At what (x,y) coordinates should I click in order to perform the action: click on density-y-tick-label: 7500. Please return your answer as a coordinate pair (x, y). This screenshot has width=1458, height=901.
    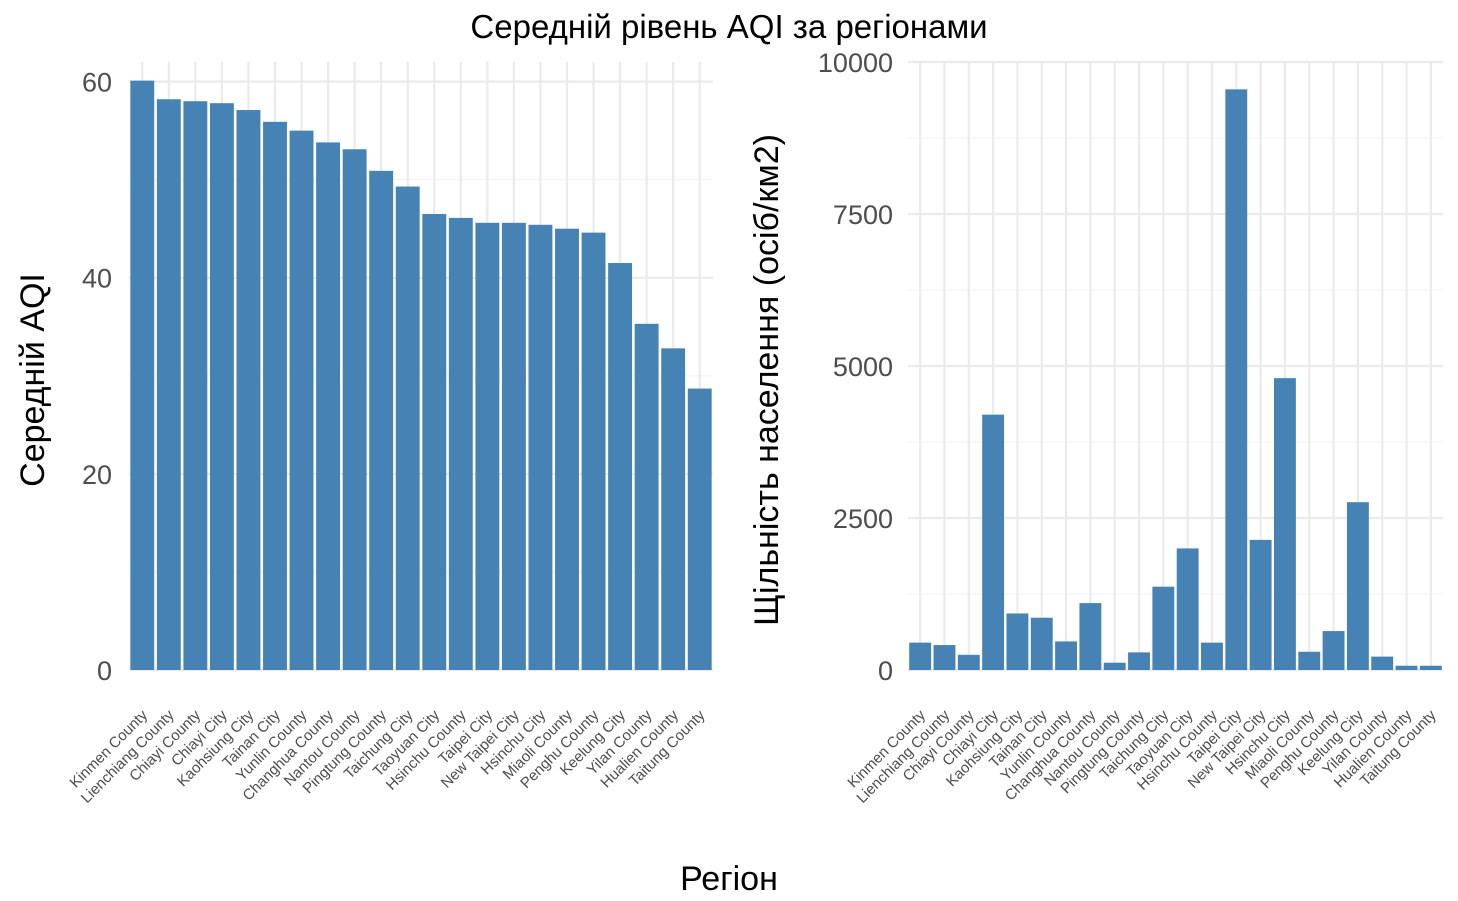
    Looking at the image, I should click on (863, 215).